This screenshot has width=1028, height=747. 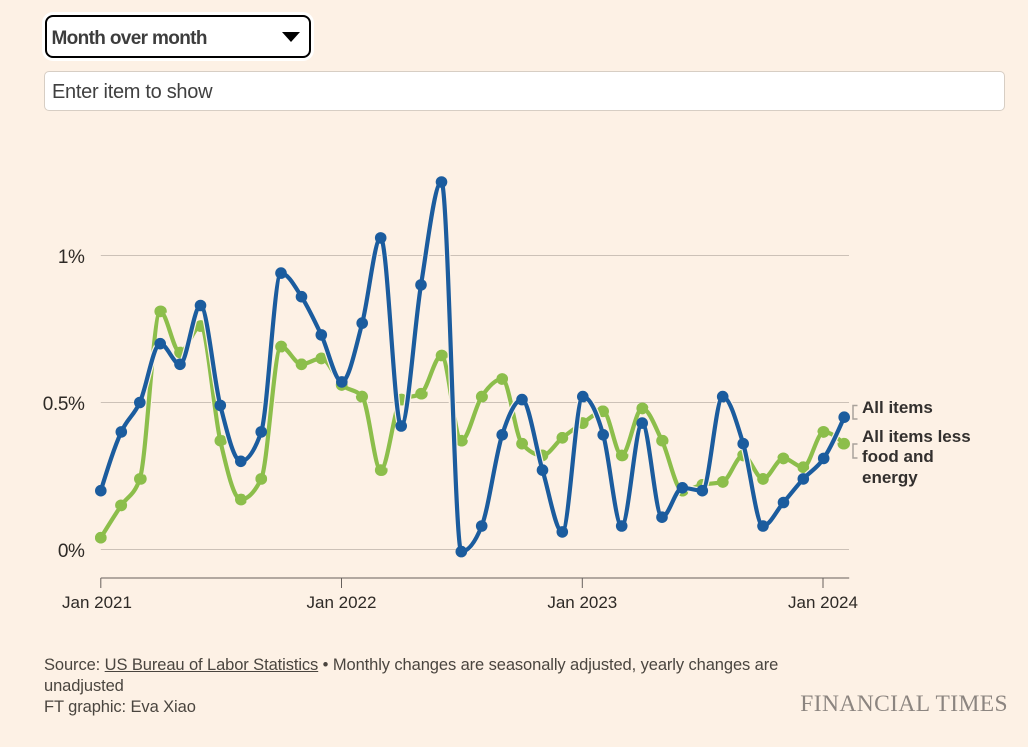 What do you see at coordinates (342, 602) in the screenshot?
I see `svg-text: Jan 2022` at bounding box center [342, 602].